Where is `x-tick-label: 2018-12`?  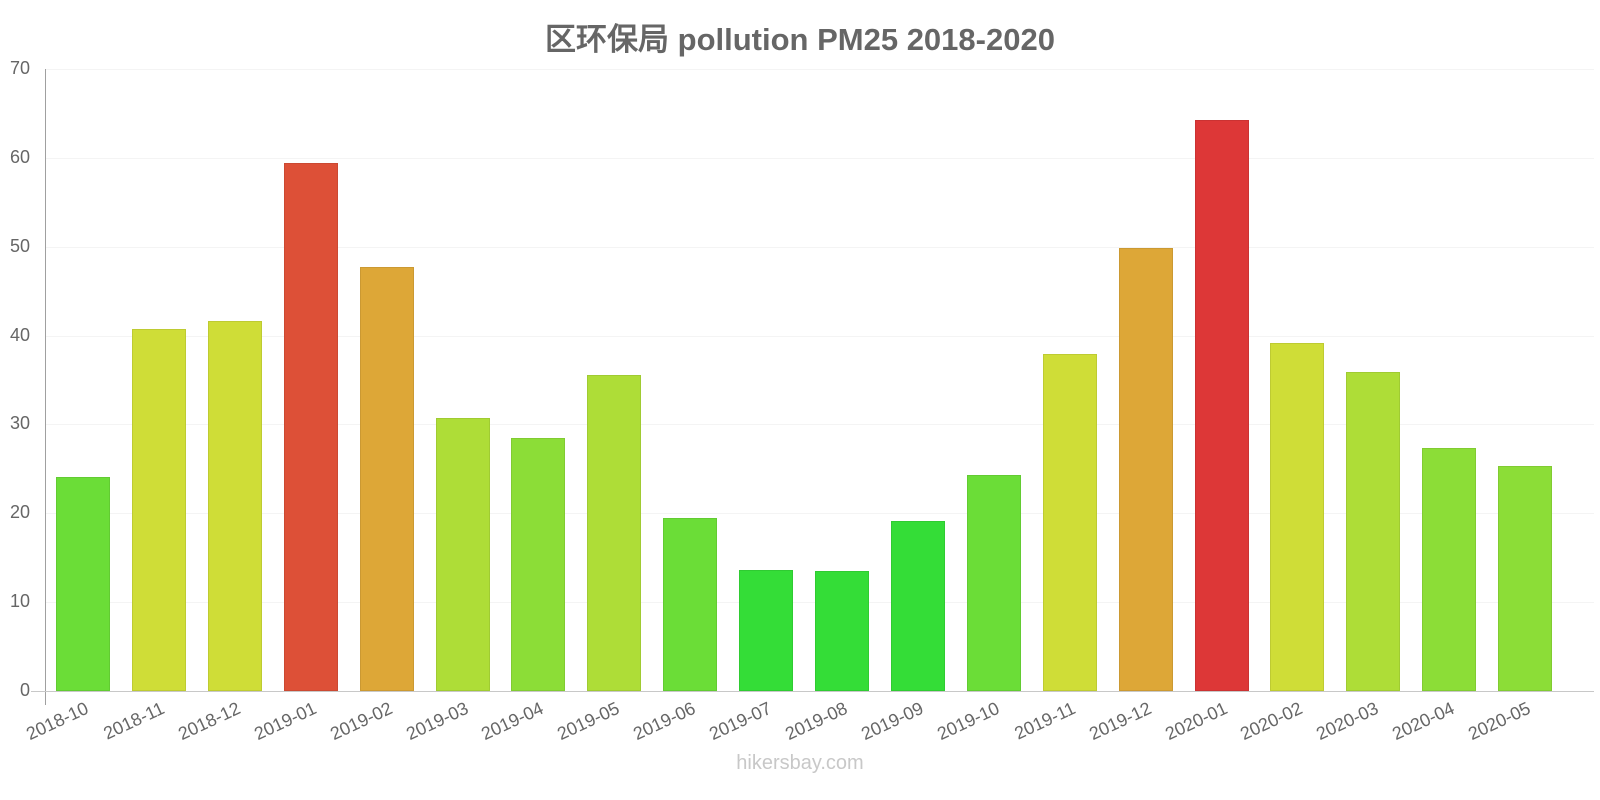 x-tick-label: 2018-12 is located at coordinates (209, 721).